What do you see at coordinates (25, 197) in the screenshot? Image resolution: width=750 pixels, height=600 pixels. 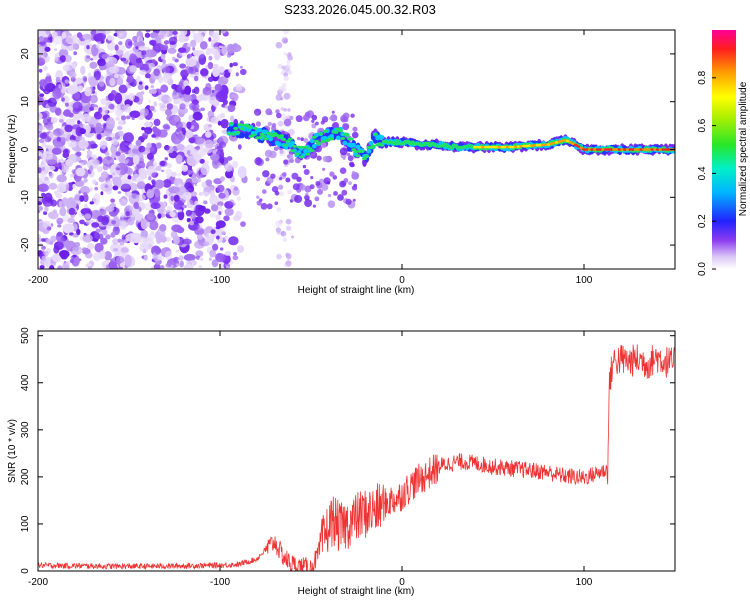 I see `y-tick-label: -10` at bounding box center [25, 197].